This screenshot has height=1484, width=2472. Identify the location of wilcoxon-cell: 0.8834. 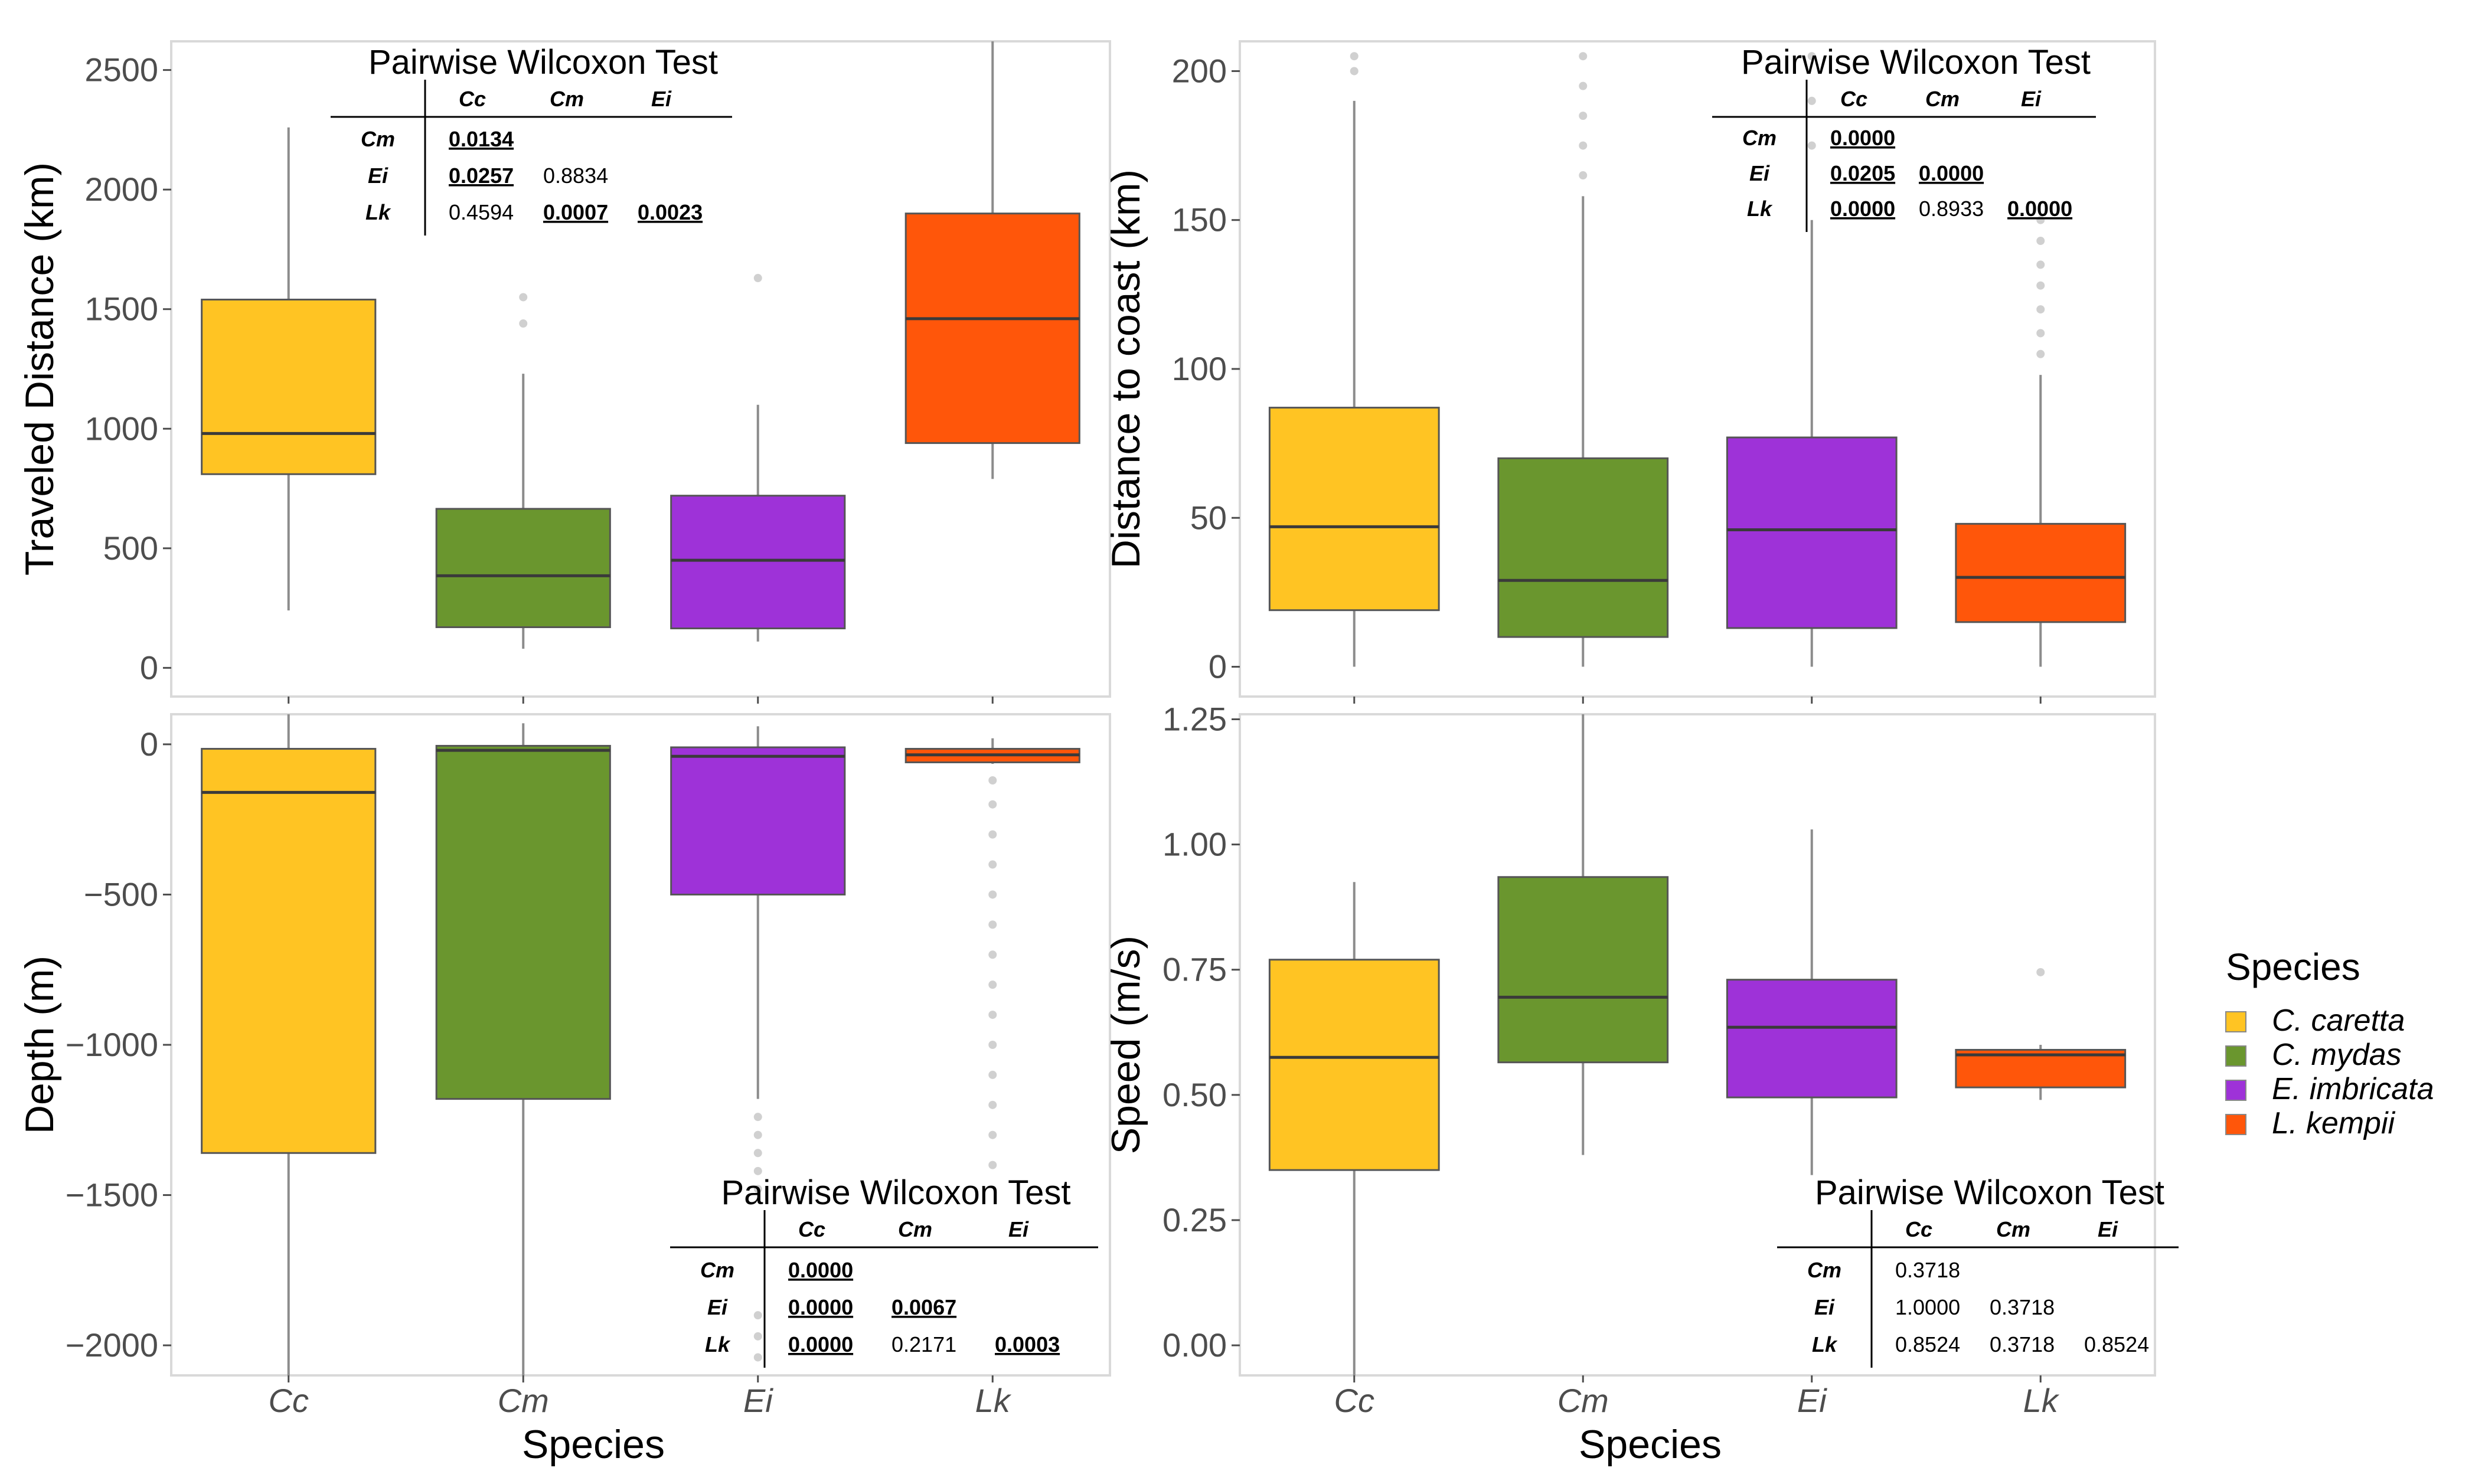
(575, 176).